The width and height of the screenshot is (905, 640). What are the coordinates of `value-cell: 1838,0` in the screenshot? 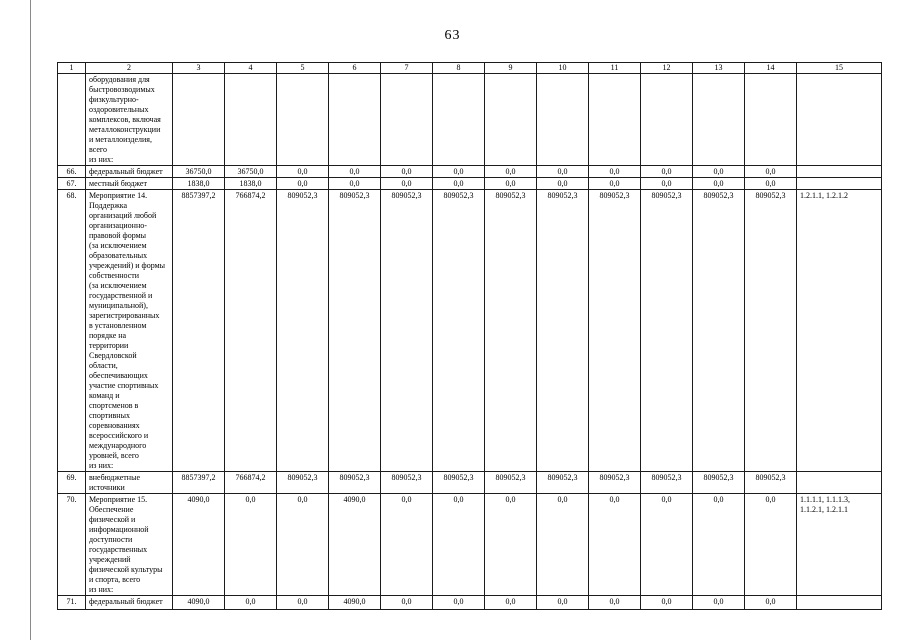 It's located at (250, 183).